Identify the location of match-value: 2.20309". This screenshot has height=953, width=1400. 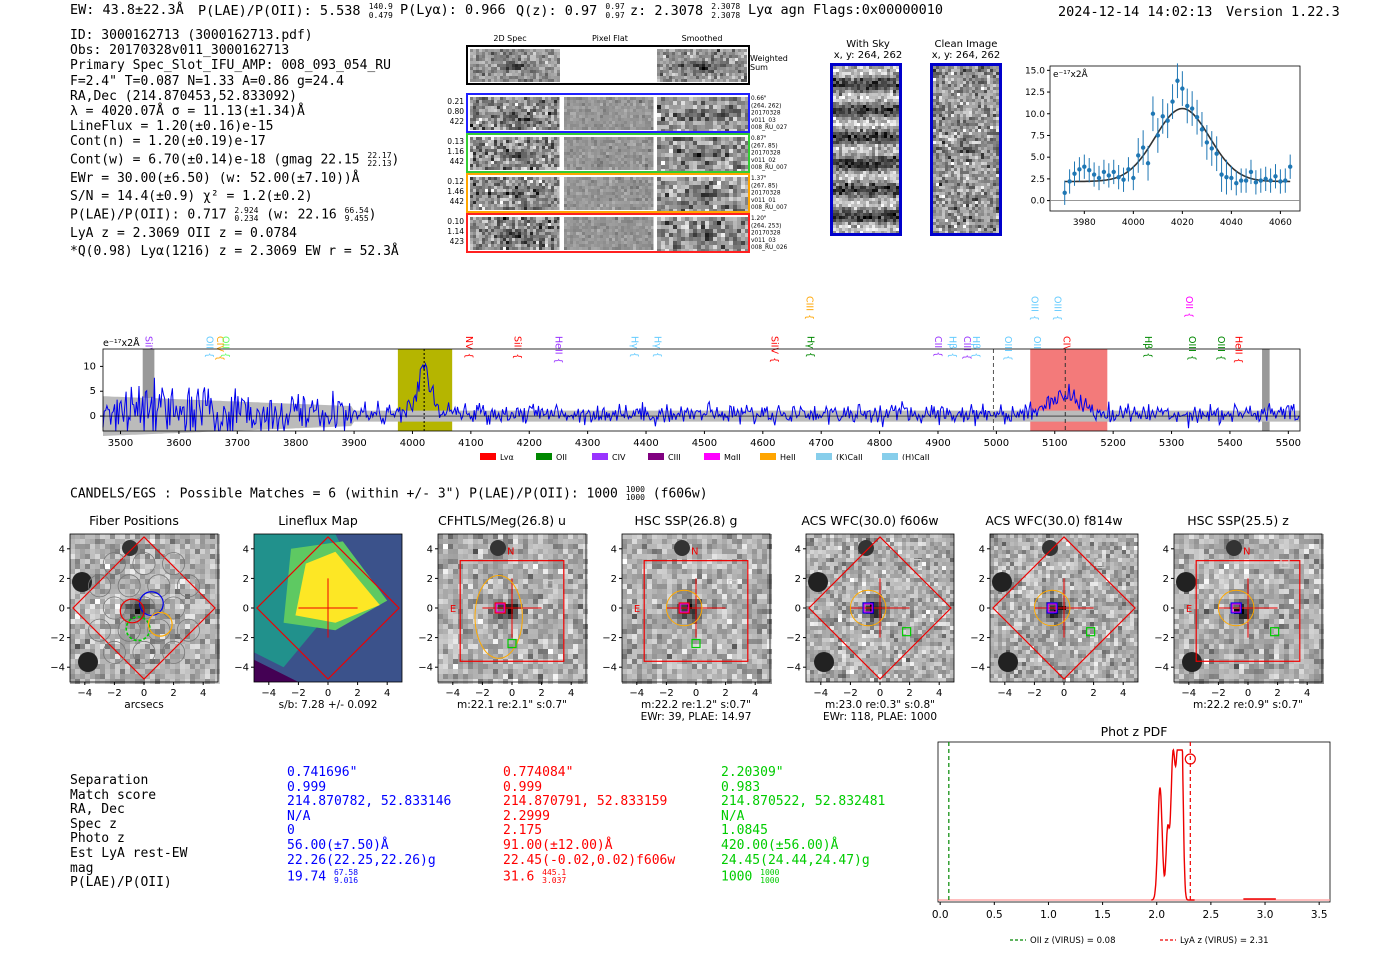
(752, 772).